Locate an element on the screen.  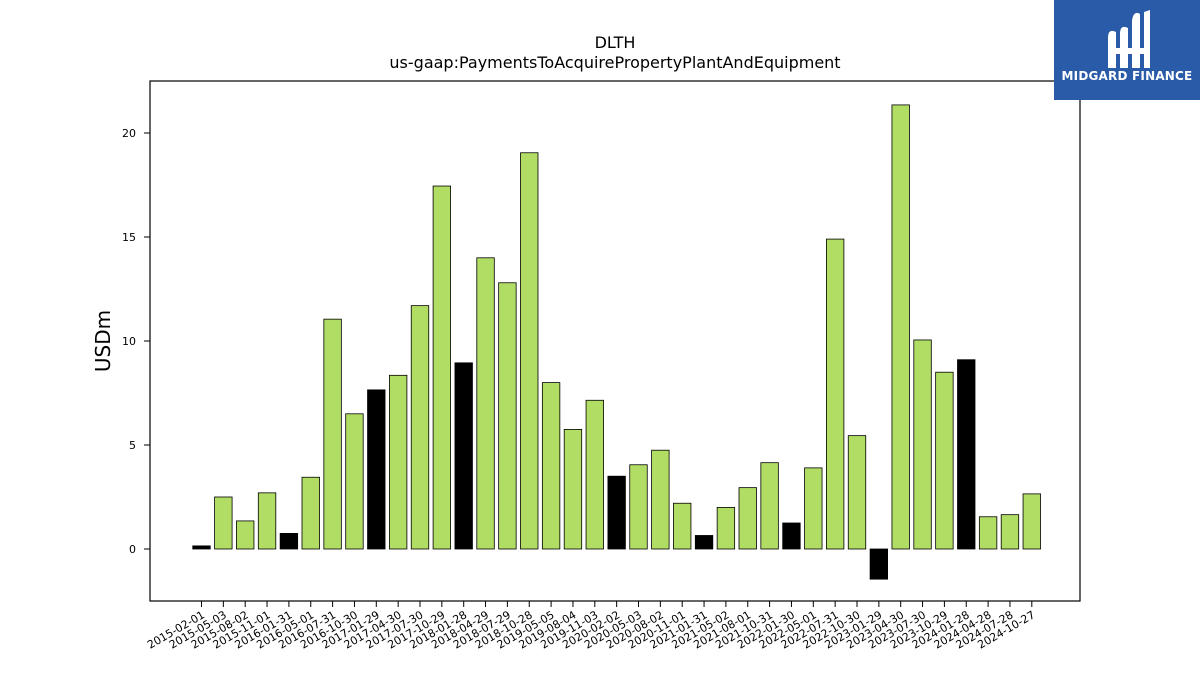
chart-title: DLTH is located at coordinates (615, 42).